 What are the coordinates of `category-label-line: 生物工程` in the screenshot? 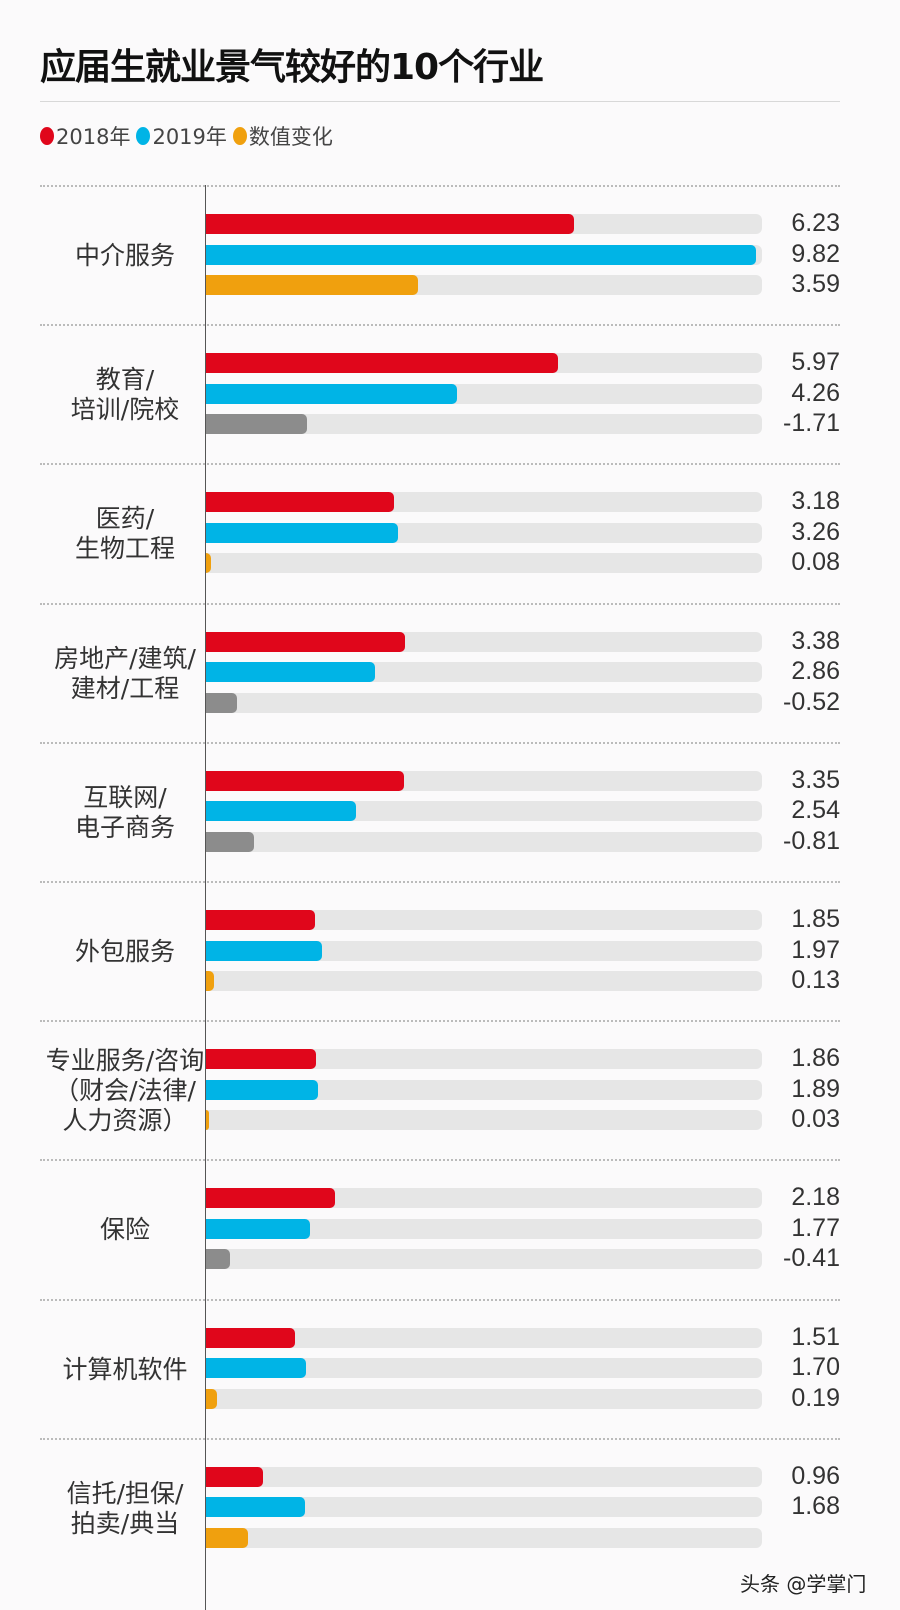 It's located at (124, 549).